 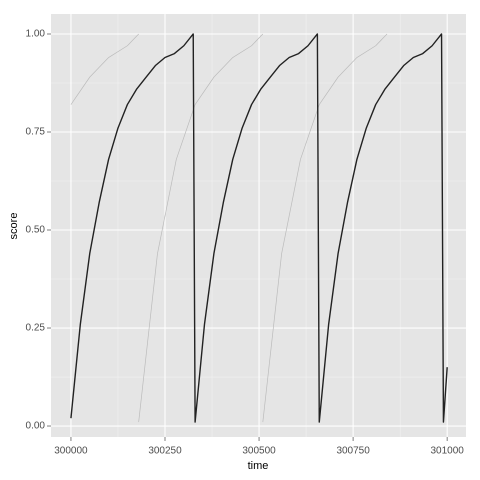 I want to click on y-tick-label: 0.75, so click(x=36, y=132).